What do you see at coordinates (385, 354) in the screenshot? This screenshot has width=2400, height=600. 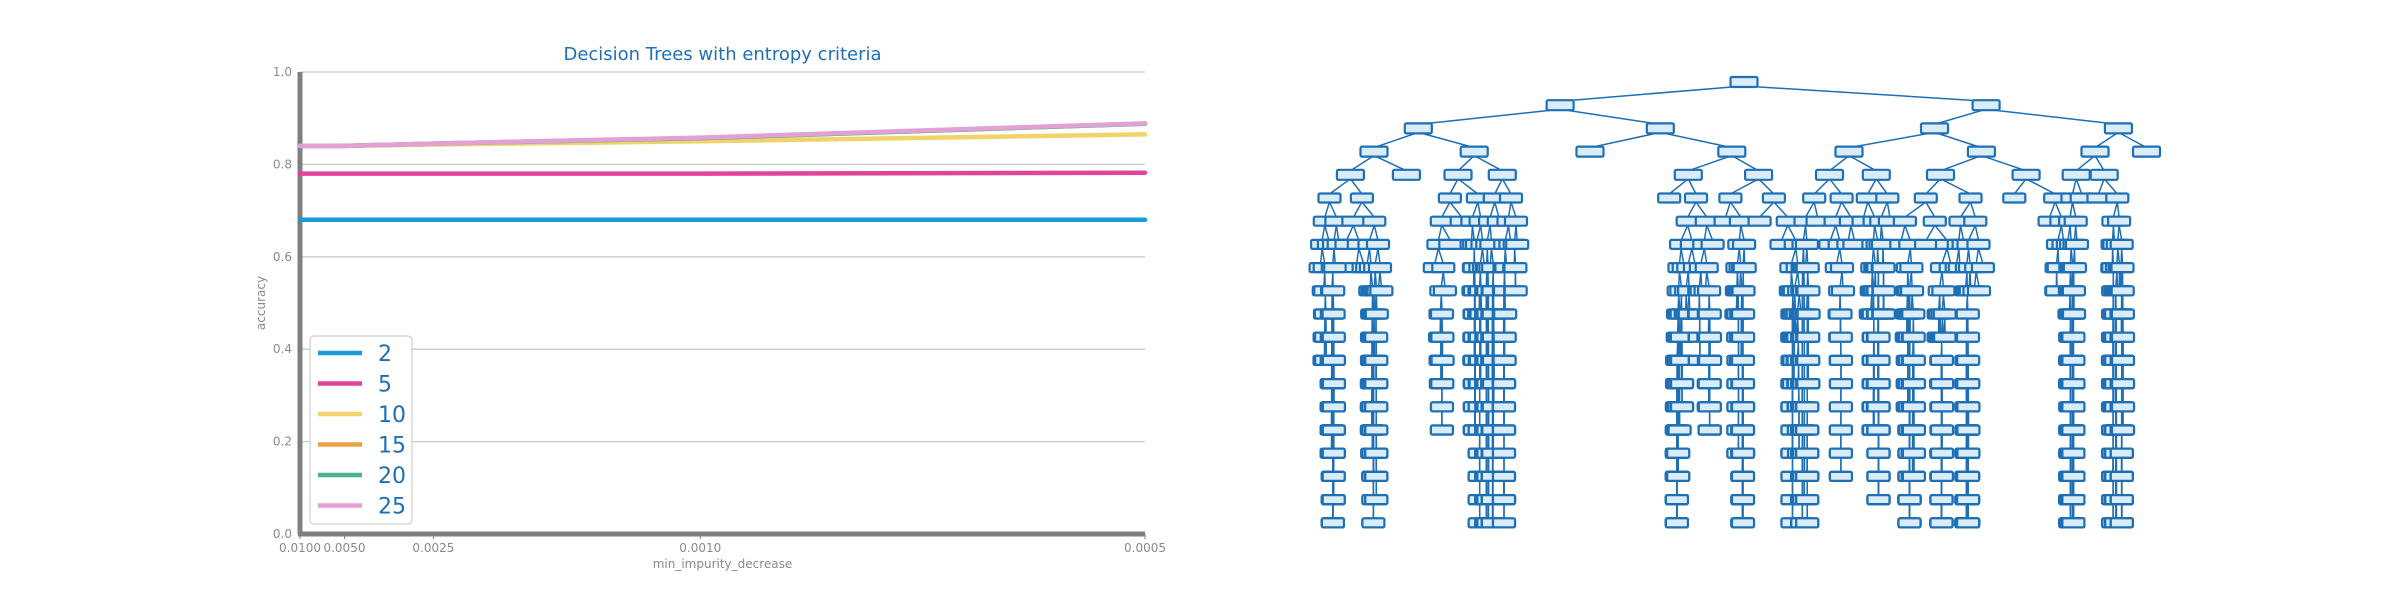 I see `legend-label-2: 2` at bounding box center [385, 354].